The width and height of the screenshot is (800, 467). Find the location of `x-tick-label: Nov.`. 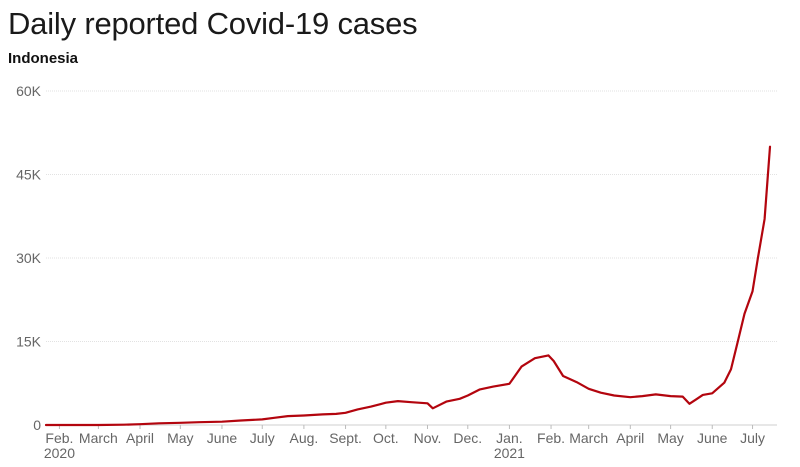

x-tick-label: Nov. is located at coordinates (428, 438).